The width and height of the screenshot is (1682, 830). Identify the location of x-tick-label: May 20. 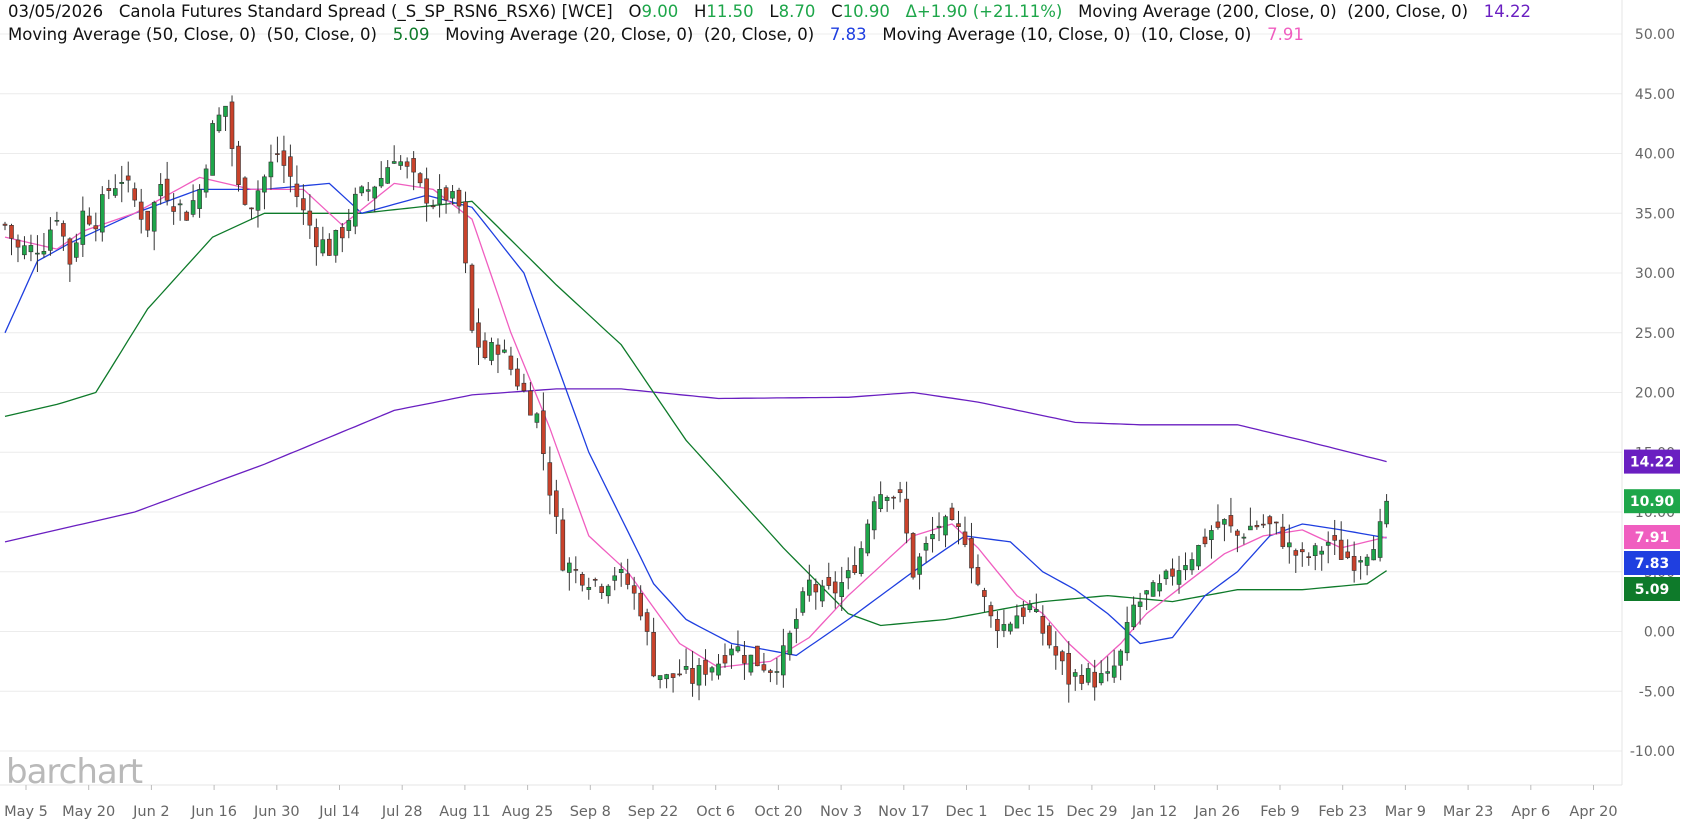
(88, 812).